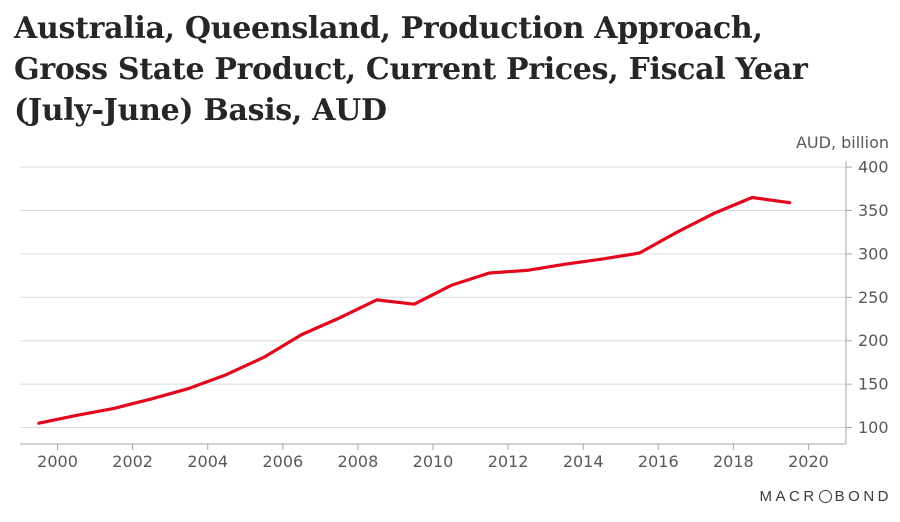 Image resolution: width=900 pixels, height=522 pixels. What do you see at coordinates (873, 427) in the screenshot?
I see `y-tick-label-100: 100` at bounding box center [873, 427].